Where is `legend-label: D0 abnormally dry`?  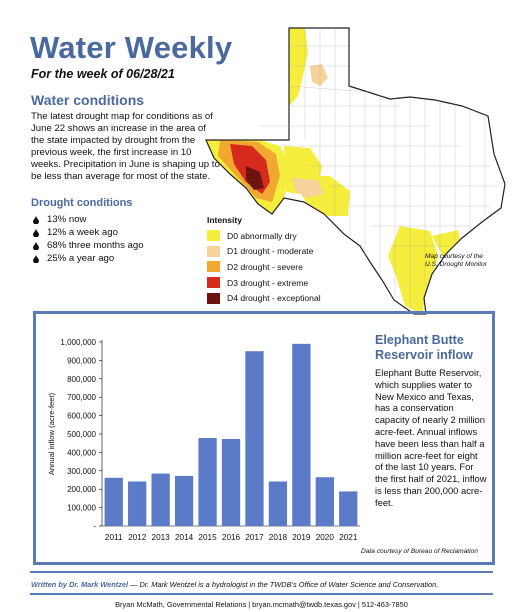 legend-label: D0 abnormally dry is located at coordinates (262, 235).